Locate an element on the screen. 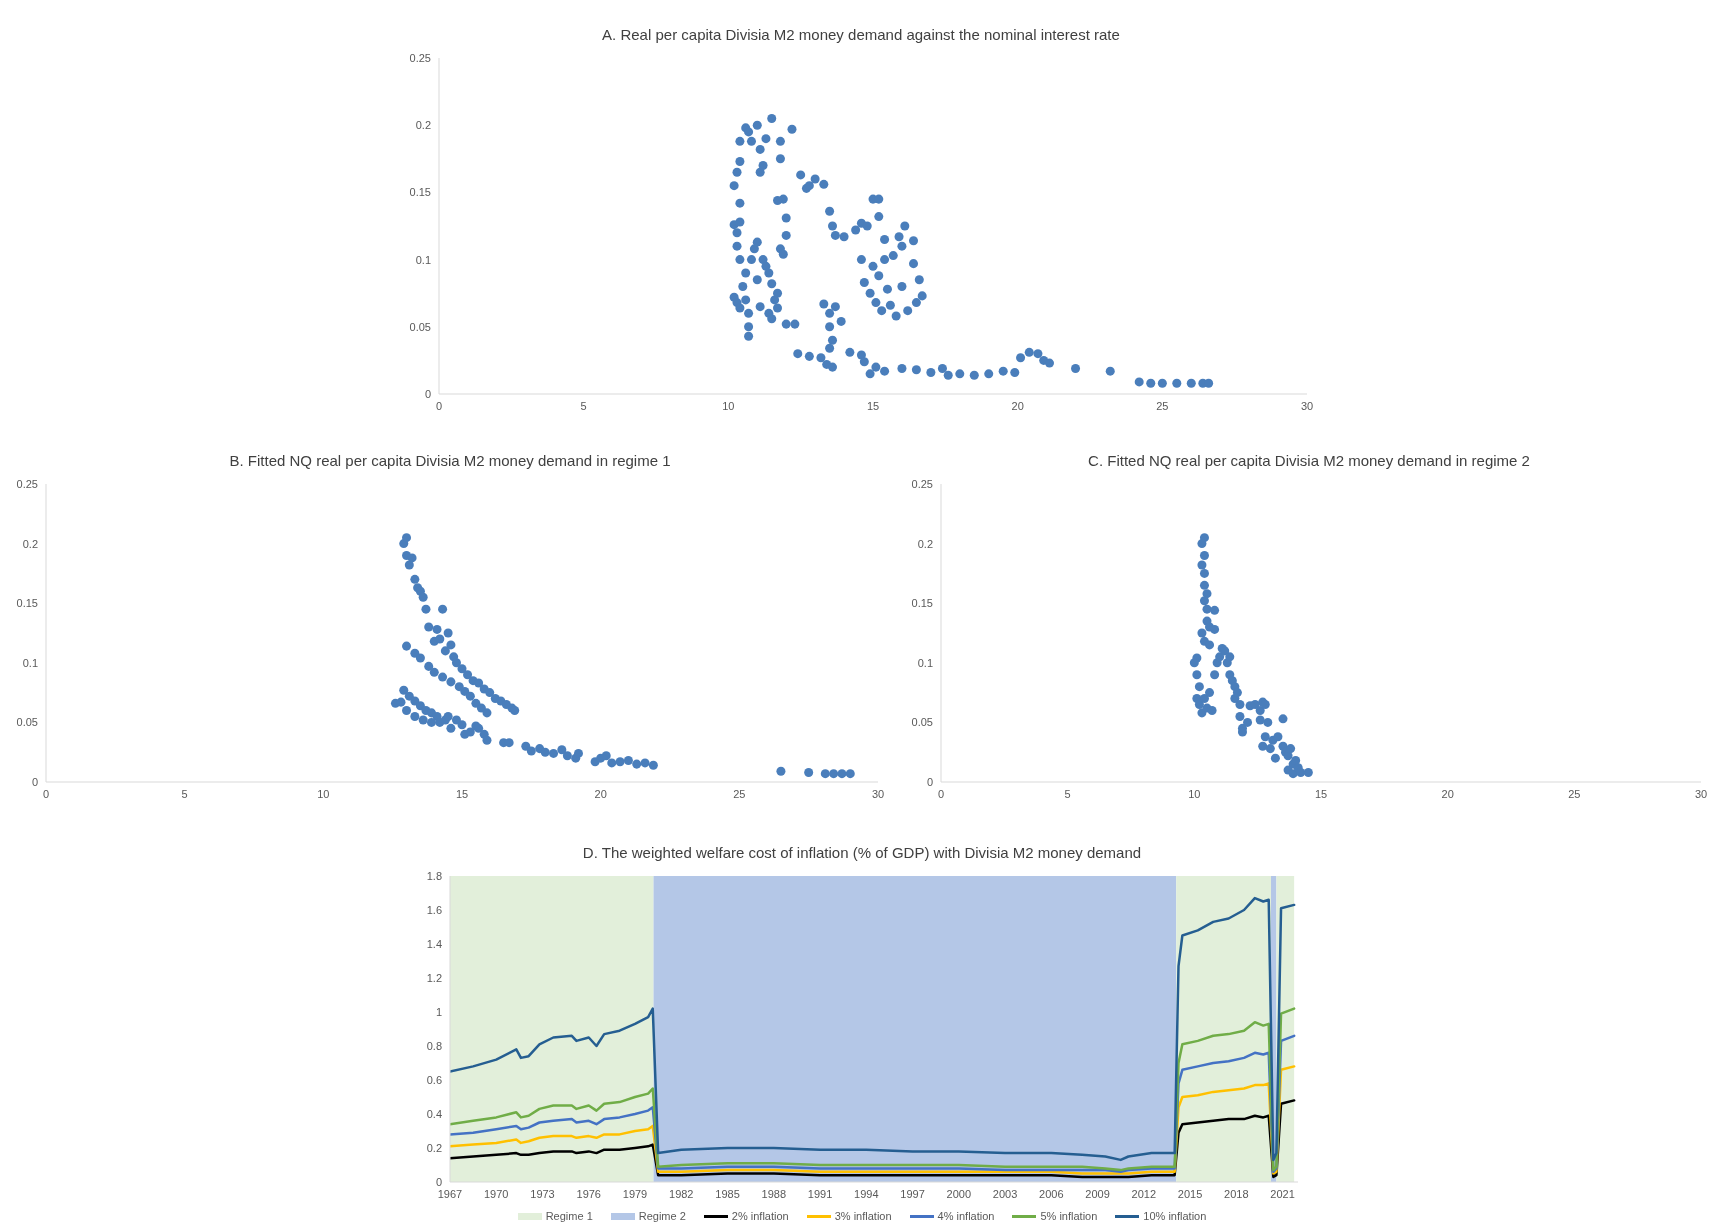 Image resolution: width=1711 pixels, height=1228 pixels. y-tick-label: 1 is located at coordinates (438, 1011).